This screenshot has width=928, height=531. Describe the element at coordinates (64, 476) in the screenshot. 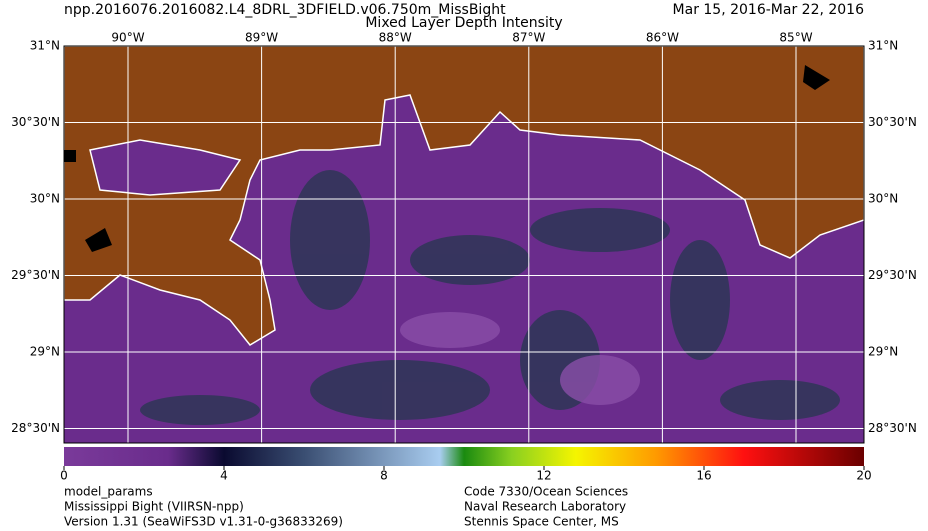

I see `colorbar-tick-label: 0` at that location.